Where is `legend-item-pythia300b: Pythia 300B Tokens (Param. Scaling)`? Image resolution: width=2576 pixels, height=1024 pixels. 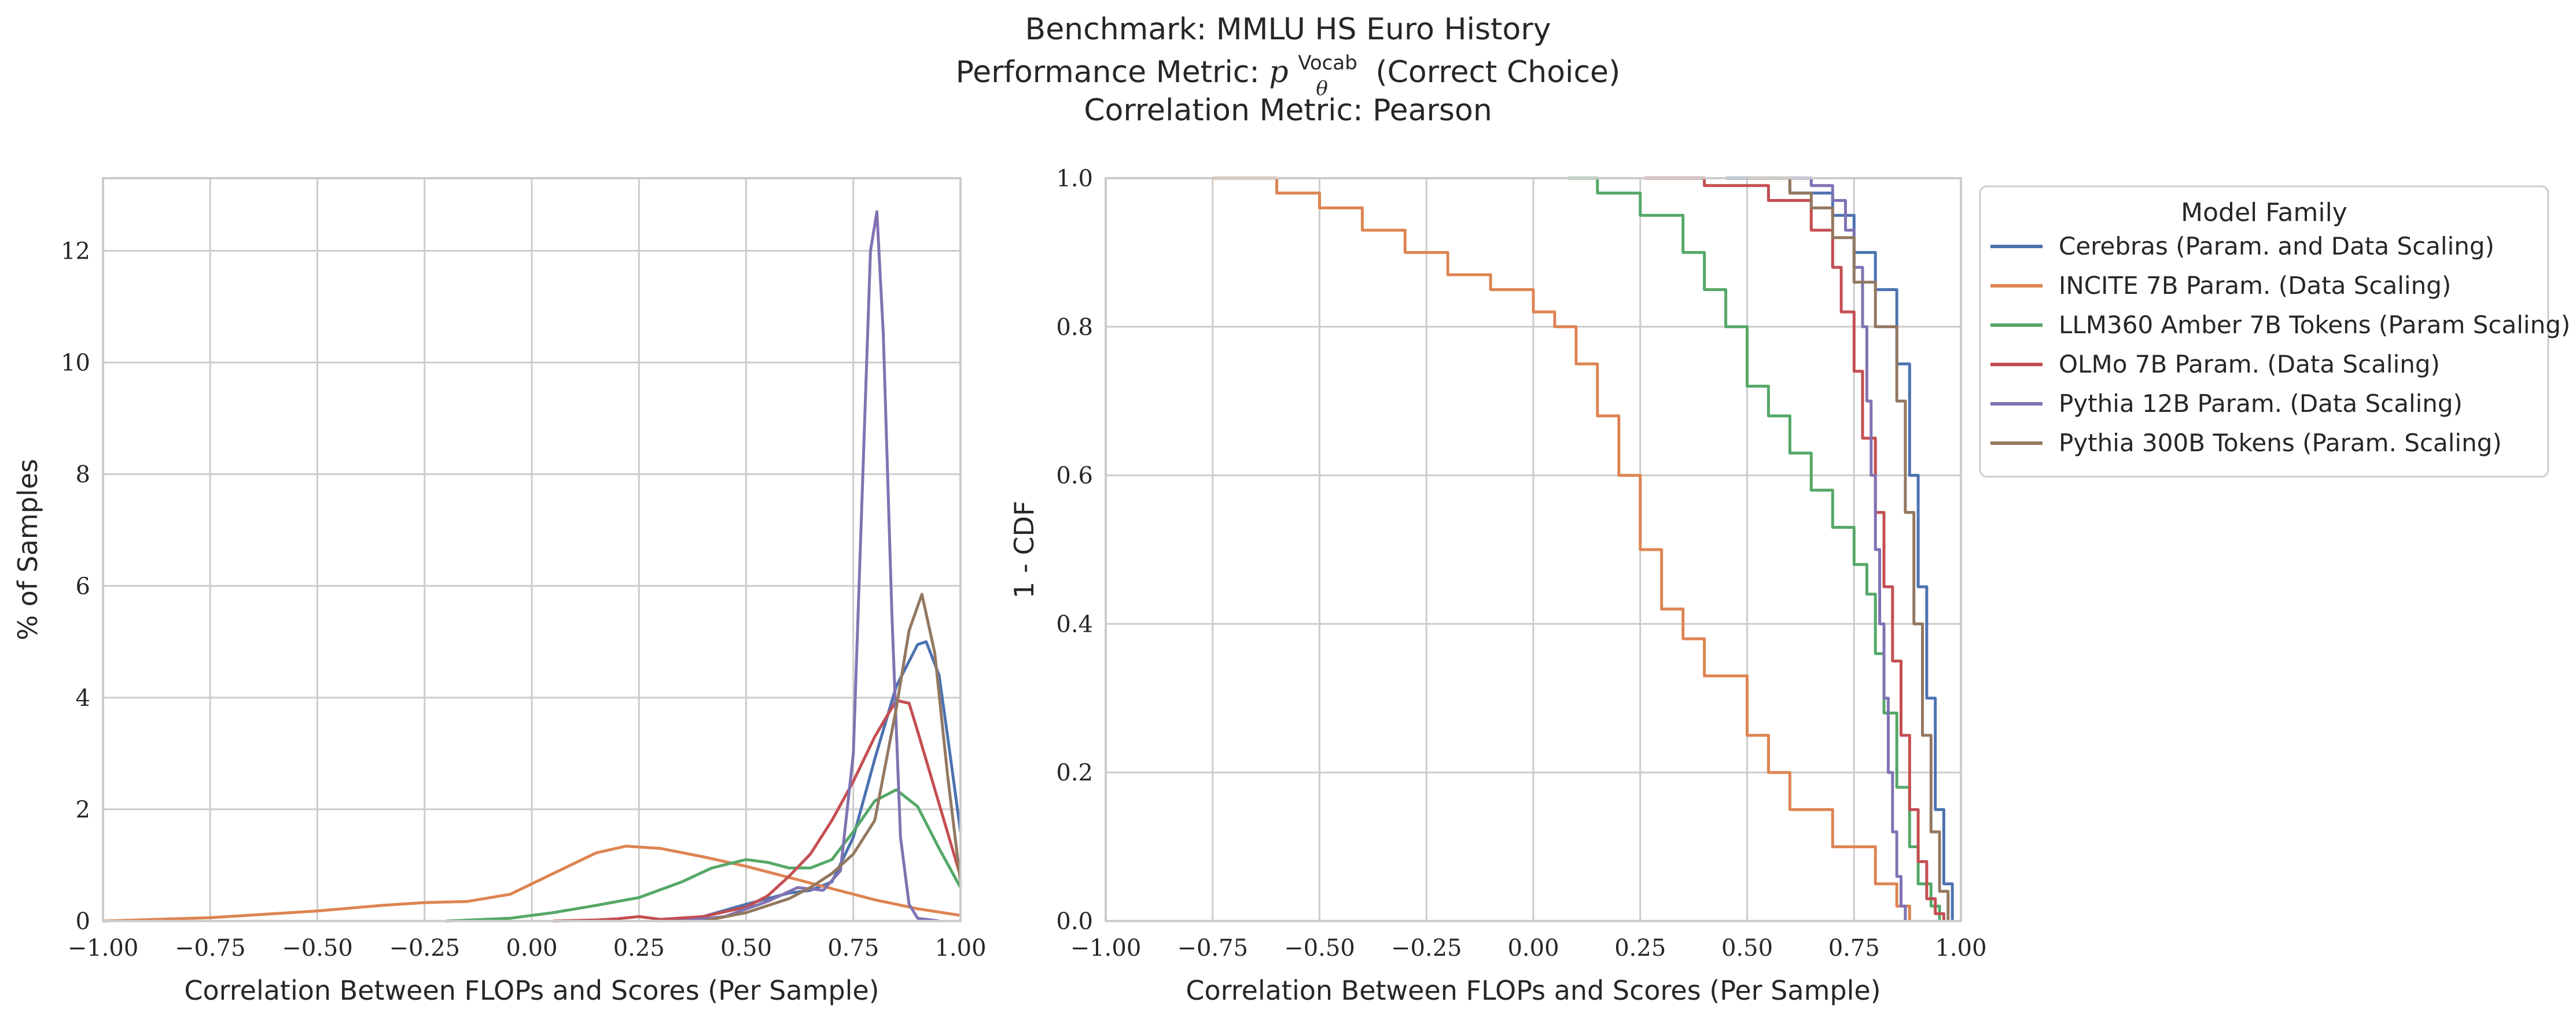 legend-item-pythia300b: Pythia 300B Tokens (Param. Scaling) is located at coordinates (2246, 443).